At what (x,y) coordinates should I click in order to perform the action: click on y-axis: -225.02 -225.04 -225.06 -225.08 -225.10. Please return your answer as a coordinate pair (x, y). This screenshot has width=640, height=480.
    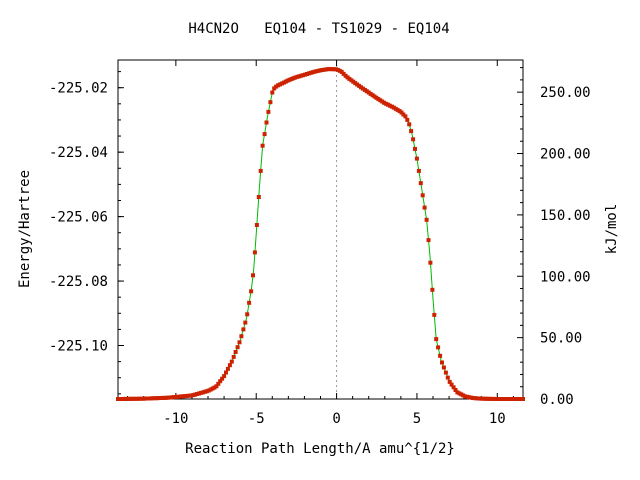
    Looking at the image, I should click on (86, 233).